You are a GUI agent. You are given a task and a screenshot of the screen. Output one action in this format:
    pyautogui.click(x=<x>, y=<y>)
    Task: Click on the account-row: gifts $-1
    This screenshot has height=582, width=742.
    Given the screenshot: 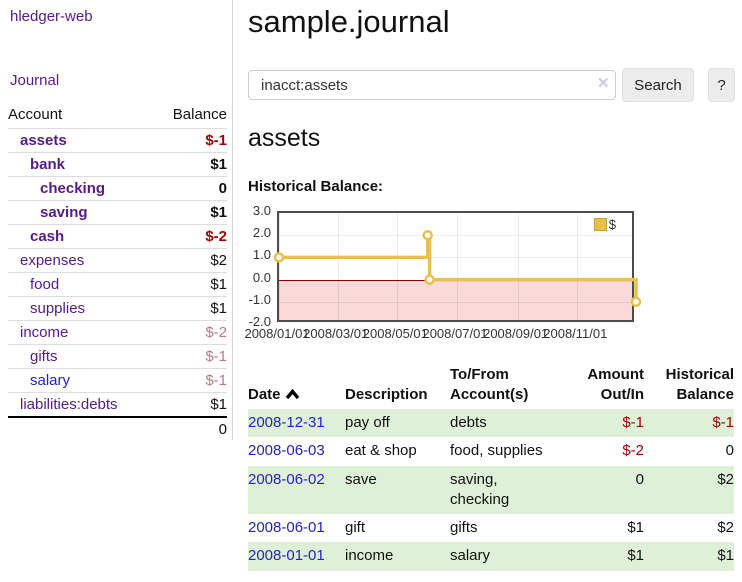 What is the action you would take?
    pyautogui.click(x=117, y=356)
    